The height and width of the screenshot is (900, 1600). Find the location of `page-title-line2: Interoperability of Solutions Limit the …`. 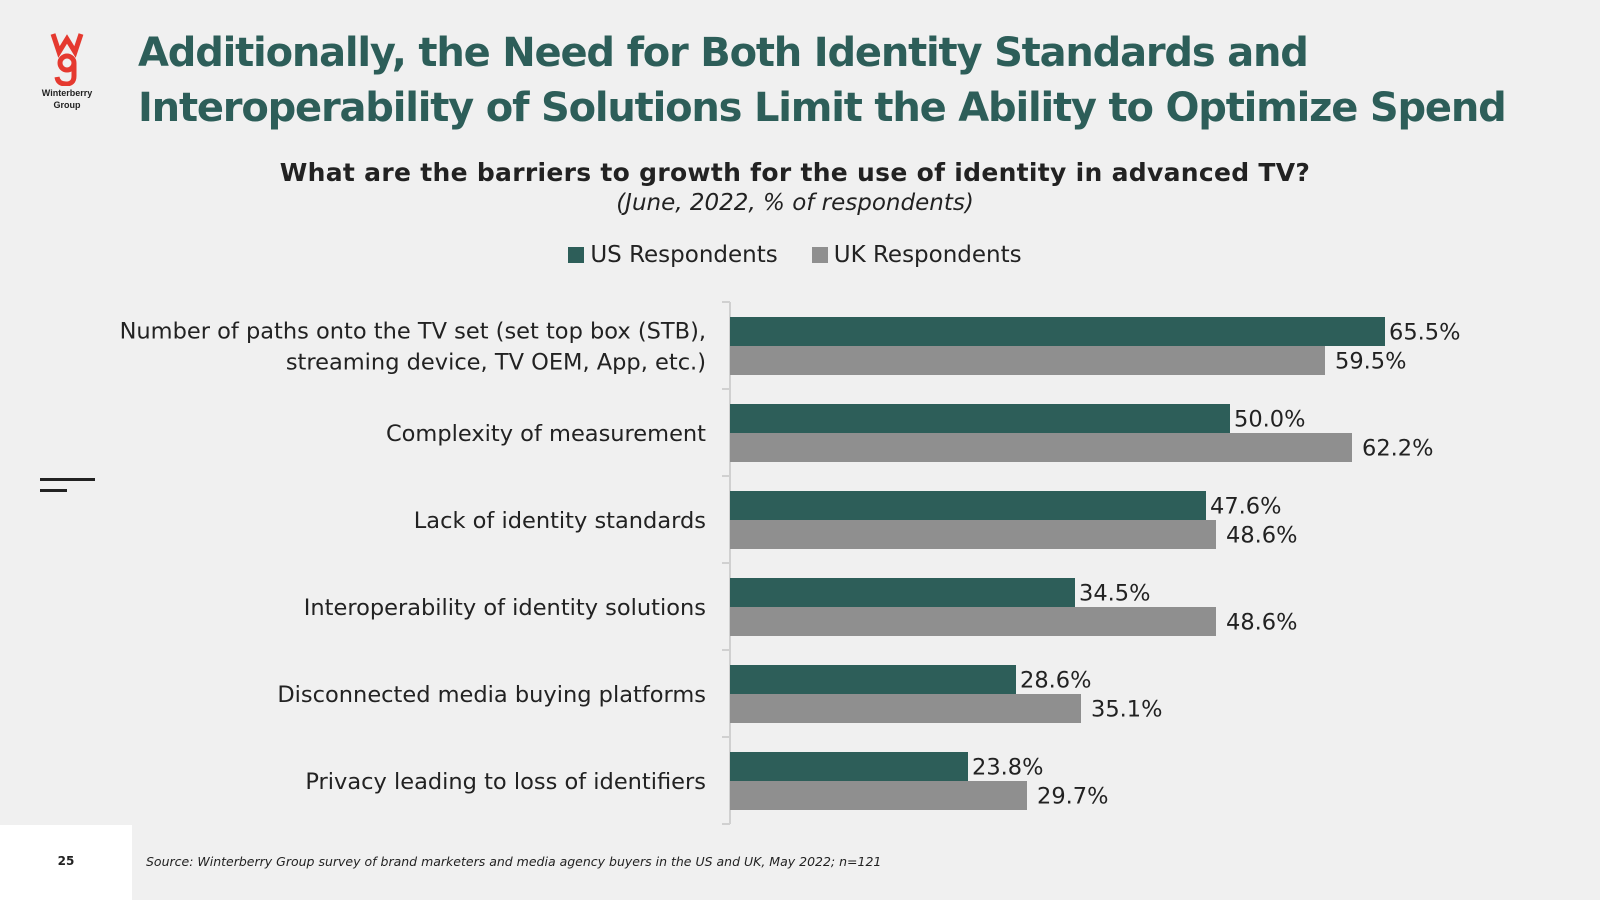

page-title-line2: Interoperability of Solutions Limit the … is located at coordinates (822, 108).